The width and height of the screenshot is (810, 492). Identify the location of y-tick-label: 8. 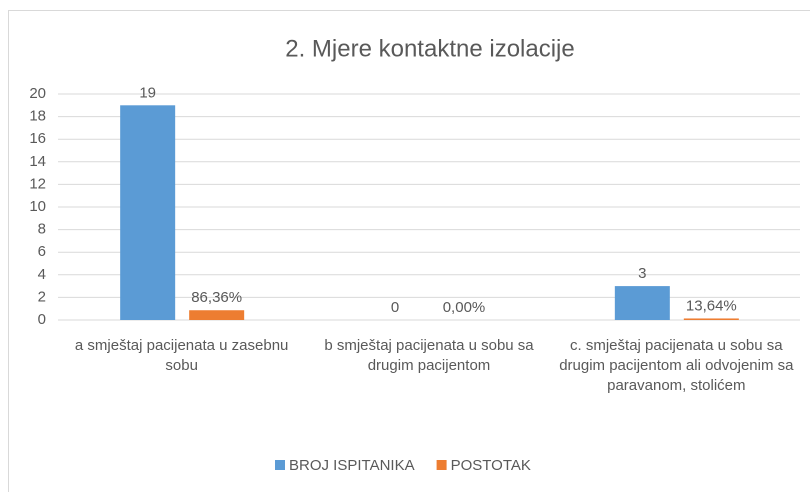
(42, 229).